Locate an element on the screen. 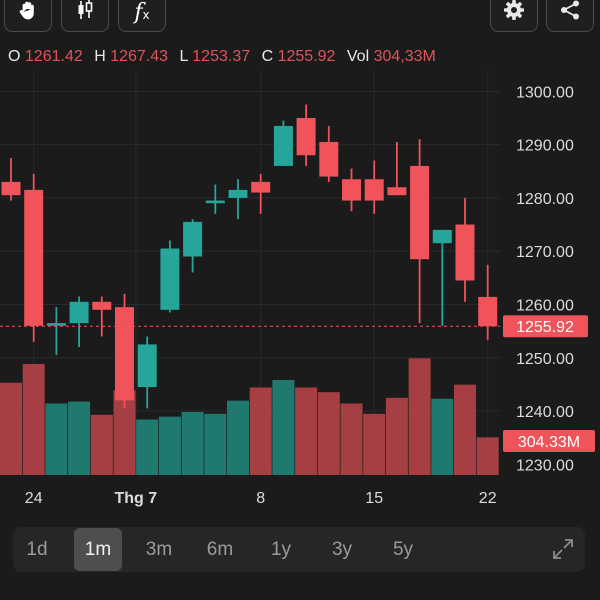  gear-icon is located at coordinates (514, 13).